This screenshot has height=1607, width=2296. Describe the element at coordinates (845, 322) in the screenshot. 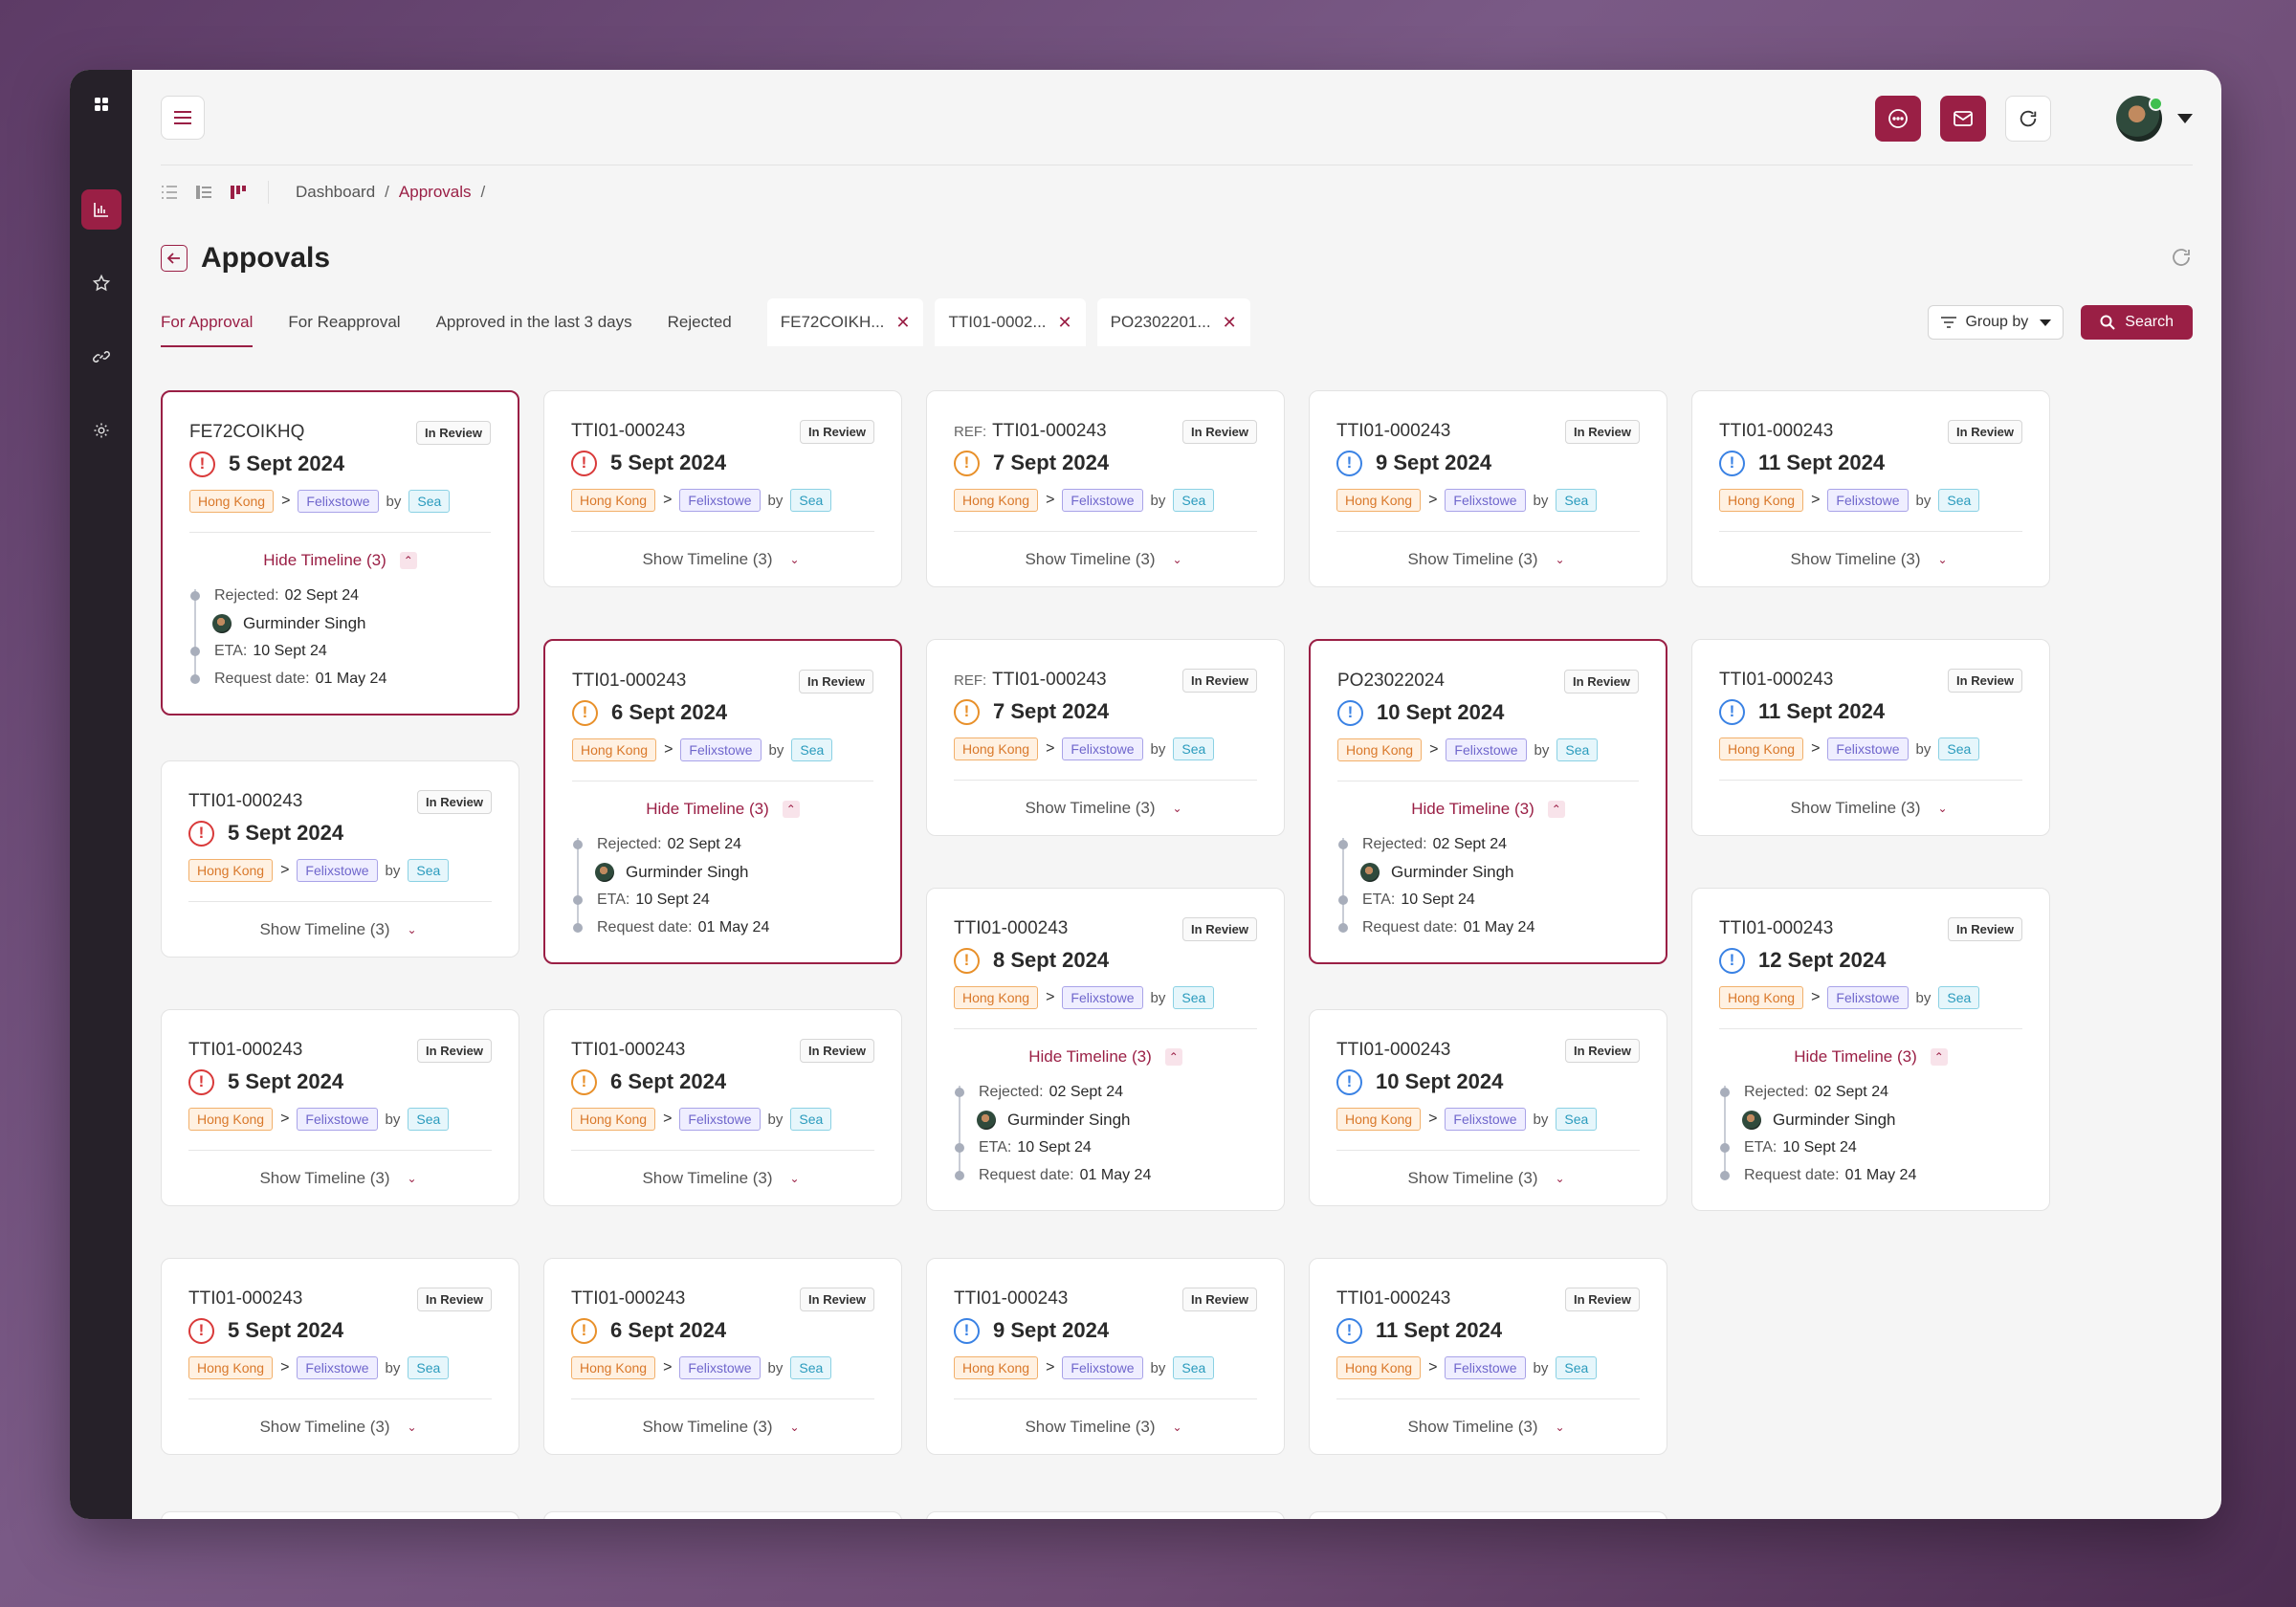

I see `filter-tab: FE72COIKH... ✕` at that location.